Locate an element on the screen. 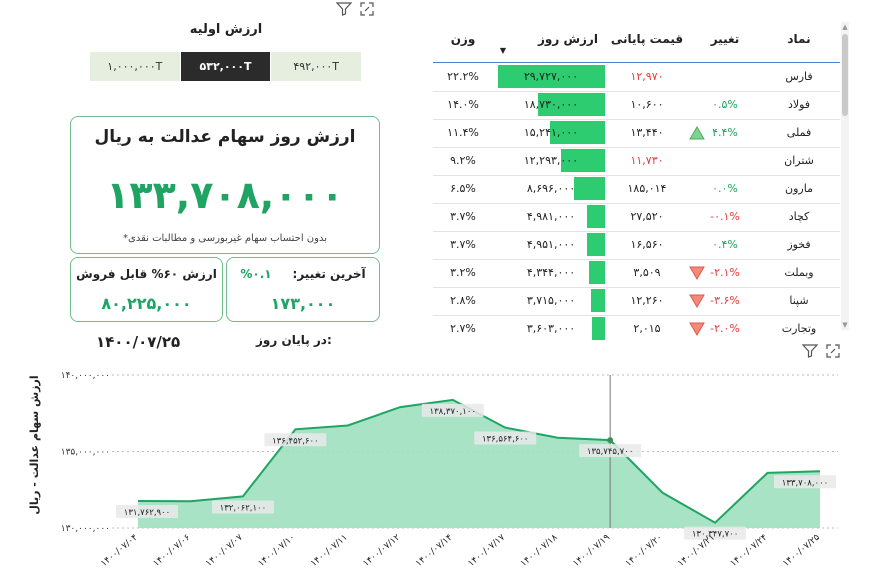 The image size is (874, 586). cell-symbol: فولاد is located at coordinates (799, 104).